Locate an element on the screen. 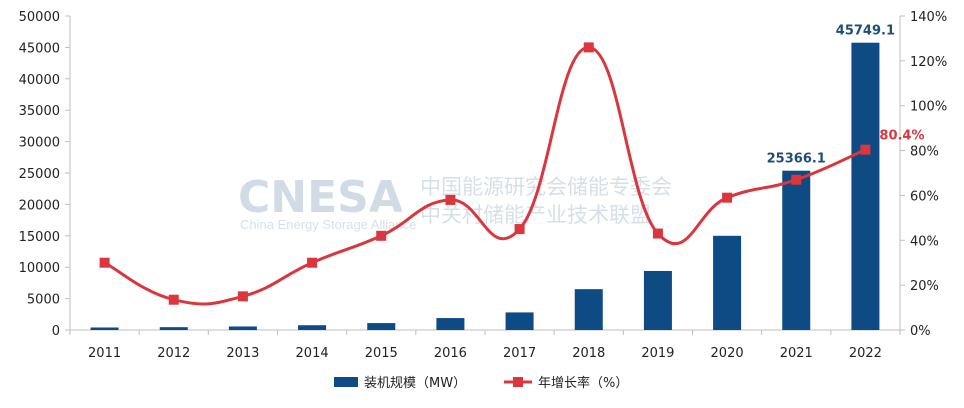 The width and height of the screenshot is (964, 408). y-left-tick-label: 45000 is located at coordinates (39, 48).